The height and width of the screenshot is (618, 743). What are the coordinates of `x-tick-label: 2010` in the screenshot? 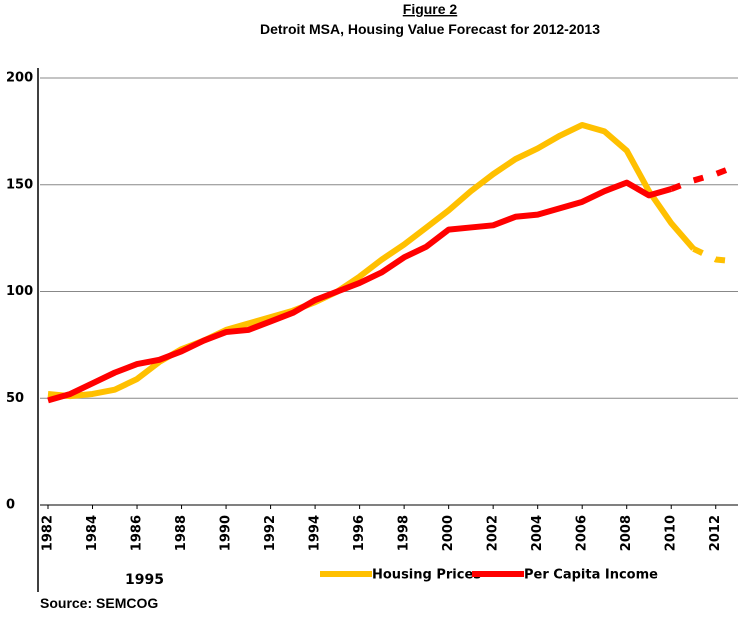 It's located at (671, 533).